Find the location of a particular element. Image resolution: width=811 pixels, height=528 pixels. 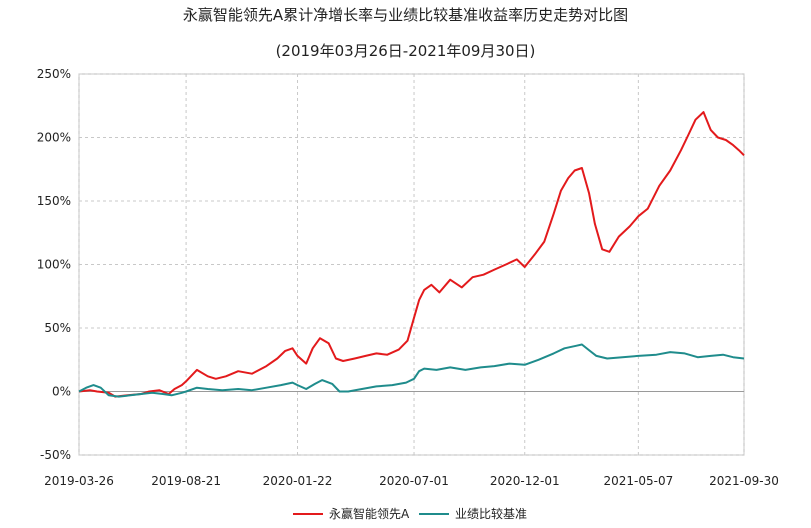

chart-subtitle: (2019年03月26日-2021年09月30日) is located at coordinates (405, 51).